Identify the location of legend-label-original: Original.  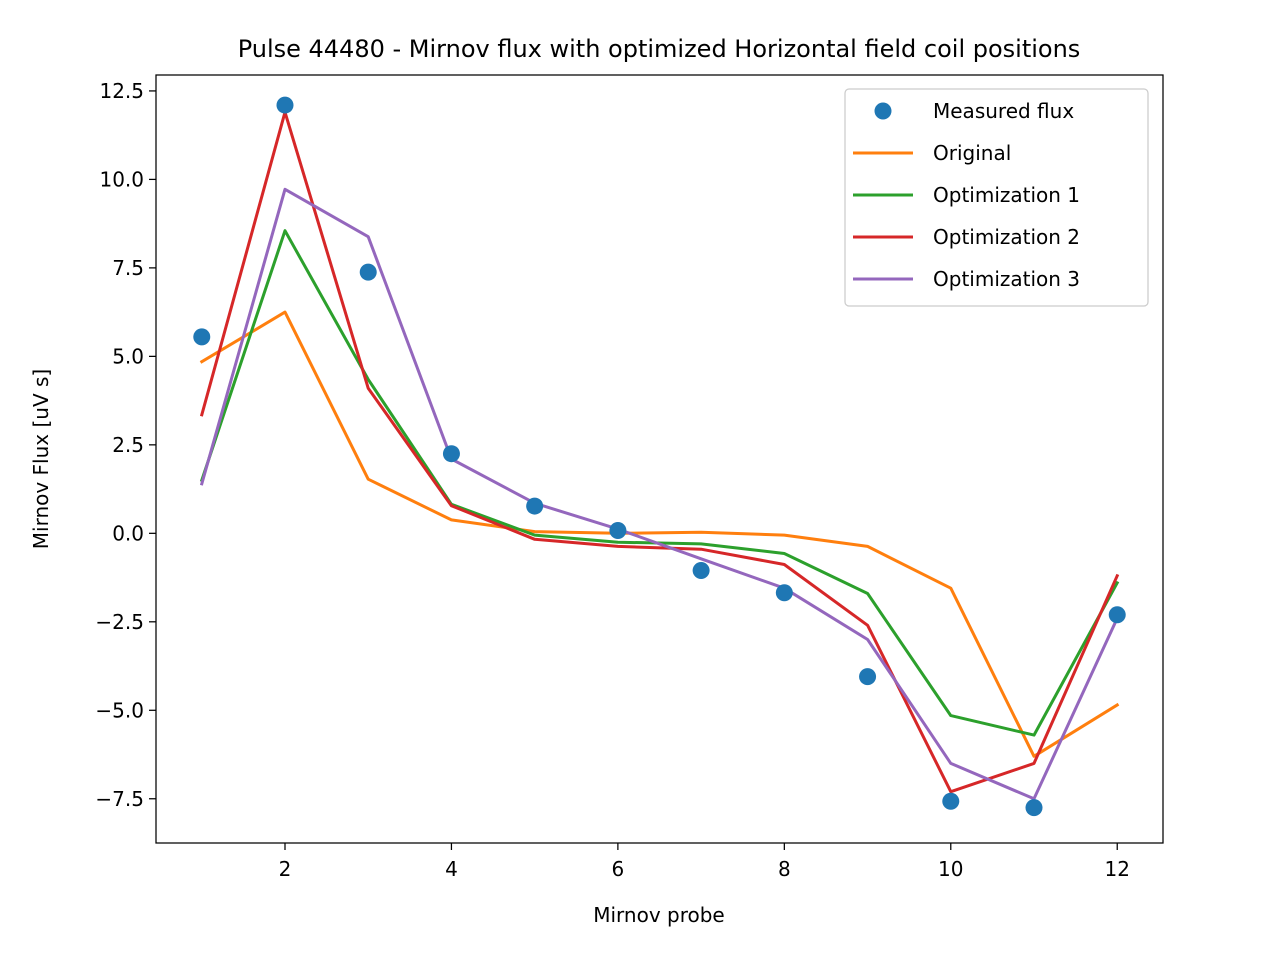
(972, 153).